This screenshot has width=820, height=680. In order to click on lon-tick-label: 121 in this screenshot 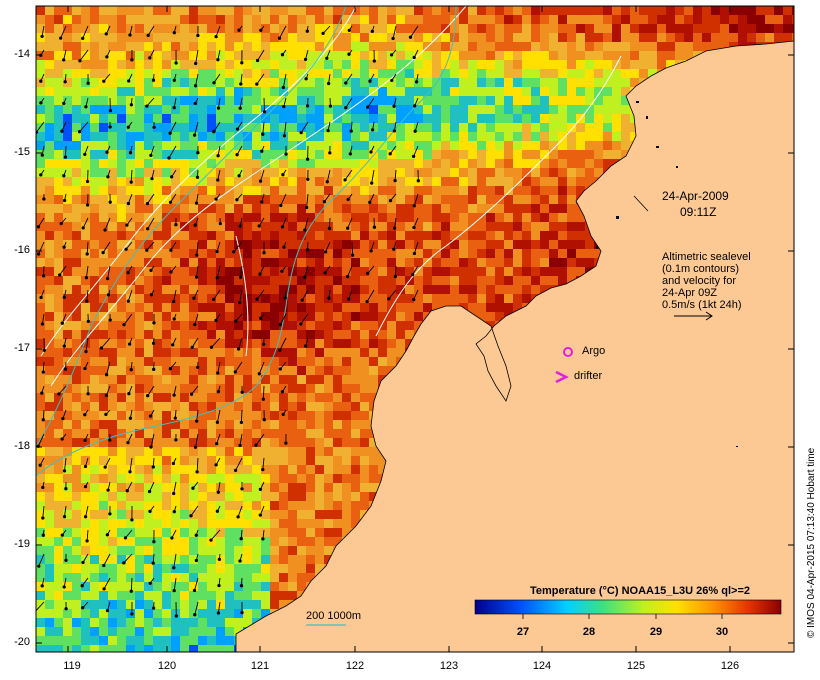, I will do `click(260, 666)`.